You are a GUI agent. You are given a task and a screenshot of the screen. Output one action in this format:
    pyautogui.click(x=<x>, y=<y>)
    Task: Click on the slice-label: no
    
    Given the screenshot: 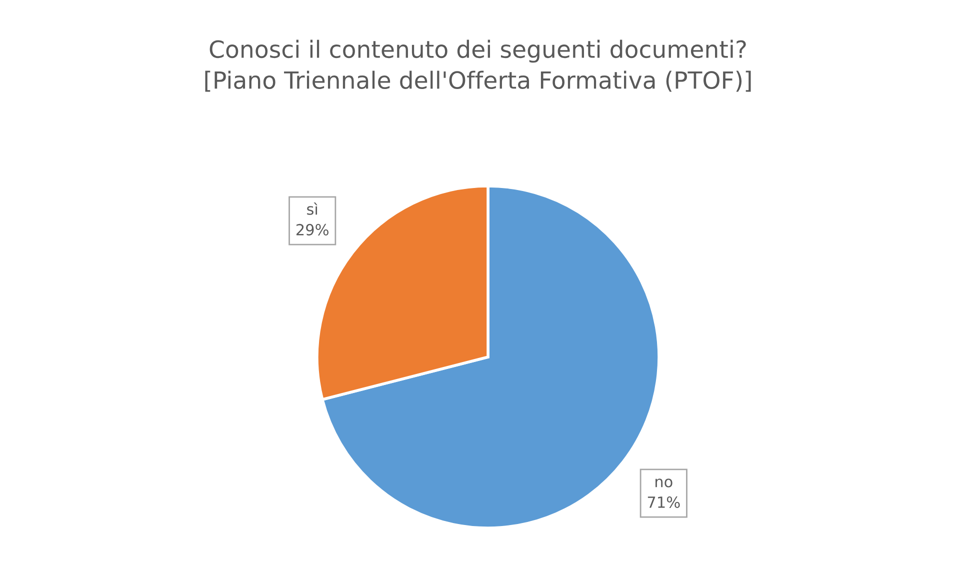 What is the action you would take?
    pyautogui.click(x=664, y=483)
    